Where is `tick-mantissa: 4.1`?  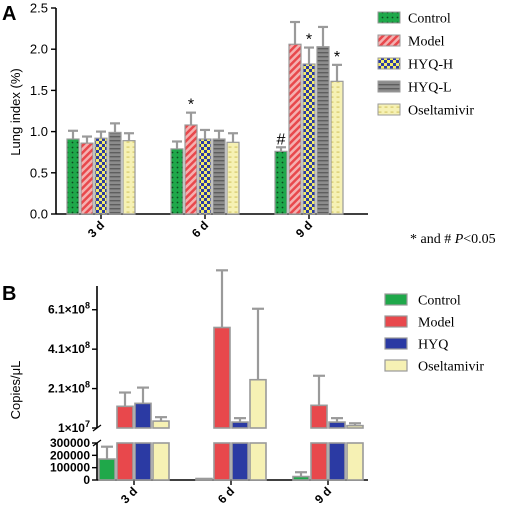 tick-mantissa: 4.1 is located at coordinates (56, 349).